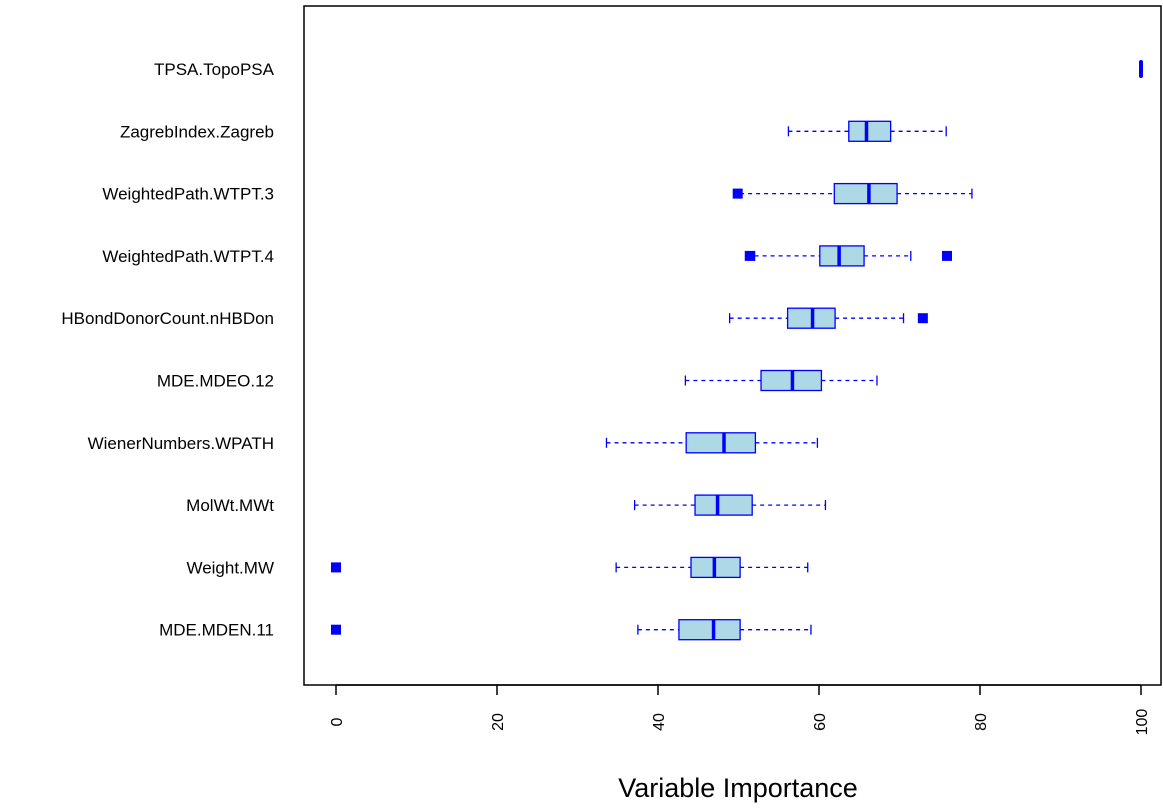 The height and width of the screenshot is (808, 1163). What do you see at coordinates (188, 256) in the screenshot?
I see `y-tick-label: WeightedPath.WTPT.4` at bounding box center [188, 256].